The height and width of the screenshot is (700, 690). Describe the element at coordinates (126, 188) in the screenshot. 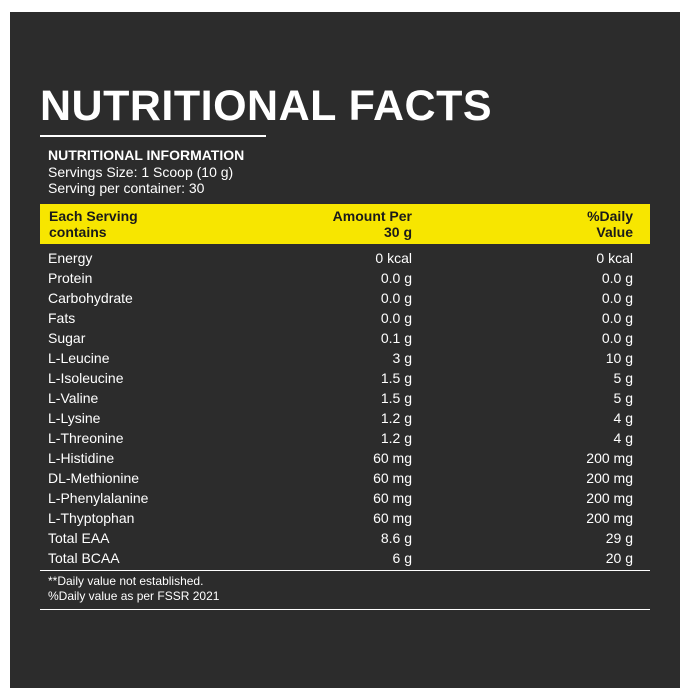

I see `info-line: Serving per container: 30` at that location.